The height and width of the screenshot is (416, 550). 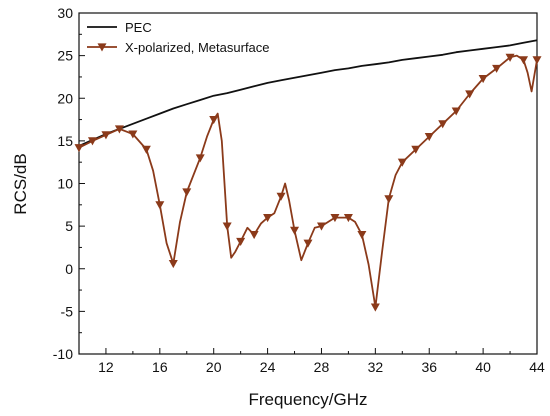 What do you see at coordinates (483, 367) in the screenshot?
I see `x-tick-label: 40` at bounding box center [483, 367].